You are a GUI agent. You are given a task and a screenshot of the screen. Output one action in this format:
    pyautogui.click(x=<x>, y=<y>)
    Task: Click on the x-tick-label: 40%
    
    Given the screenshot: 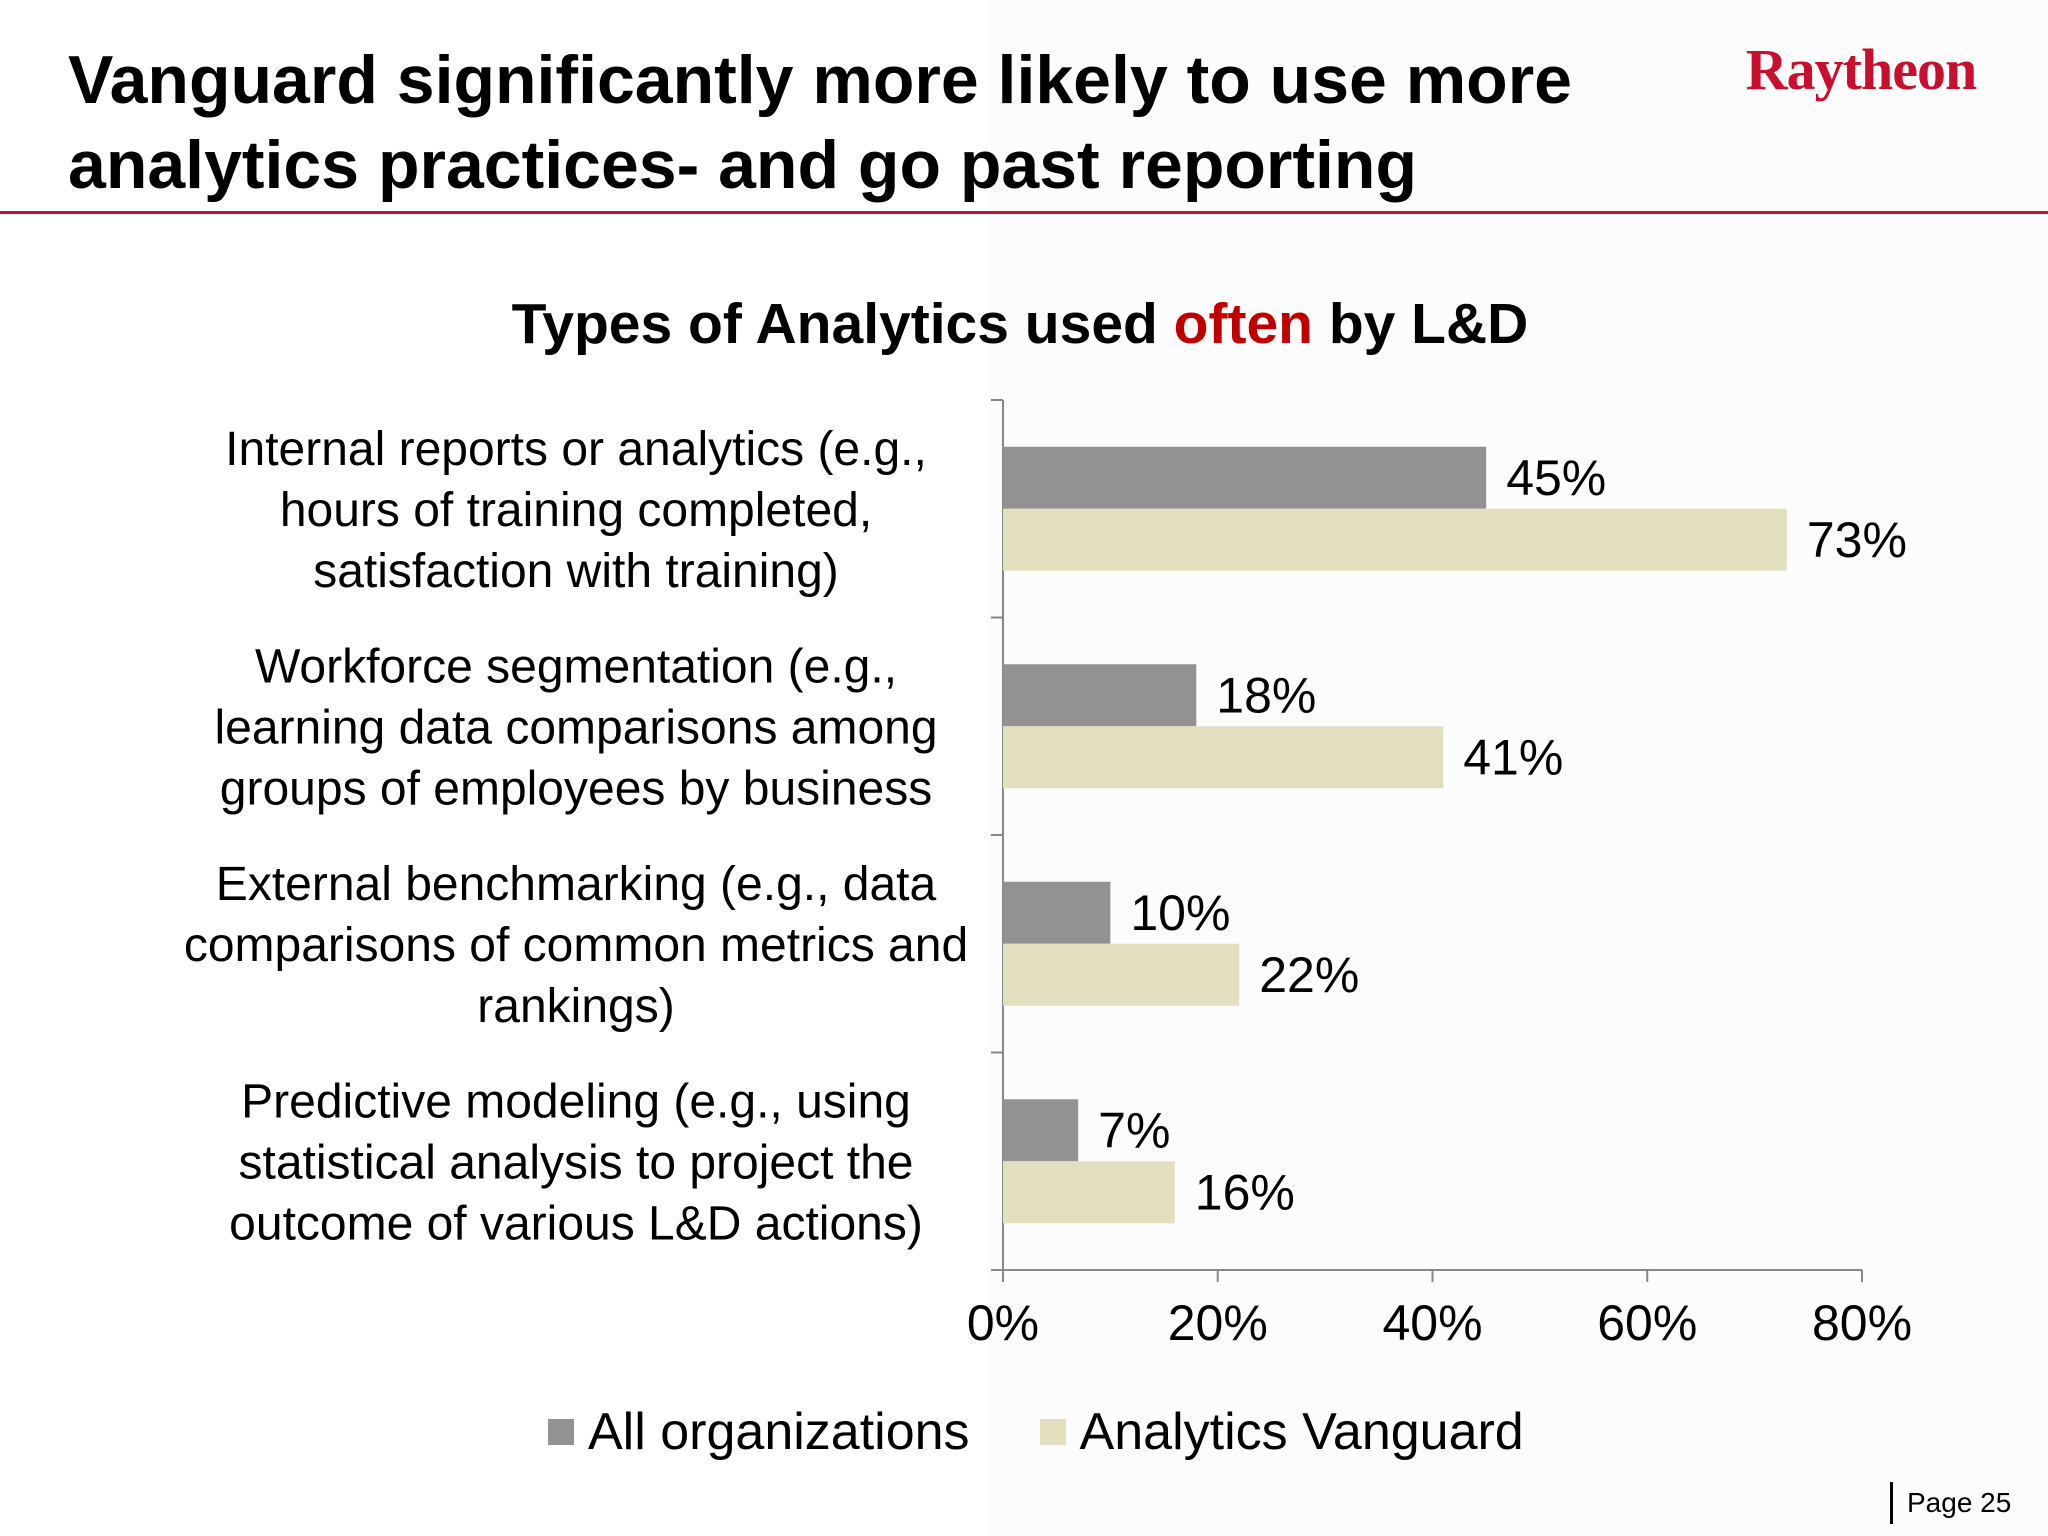 What is the action you would take?
    pyautogui.click(x=1432, y=1323)
    